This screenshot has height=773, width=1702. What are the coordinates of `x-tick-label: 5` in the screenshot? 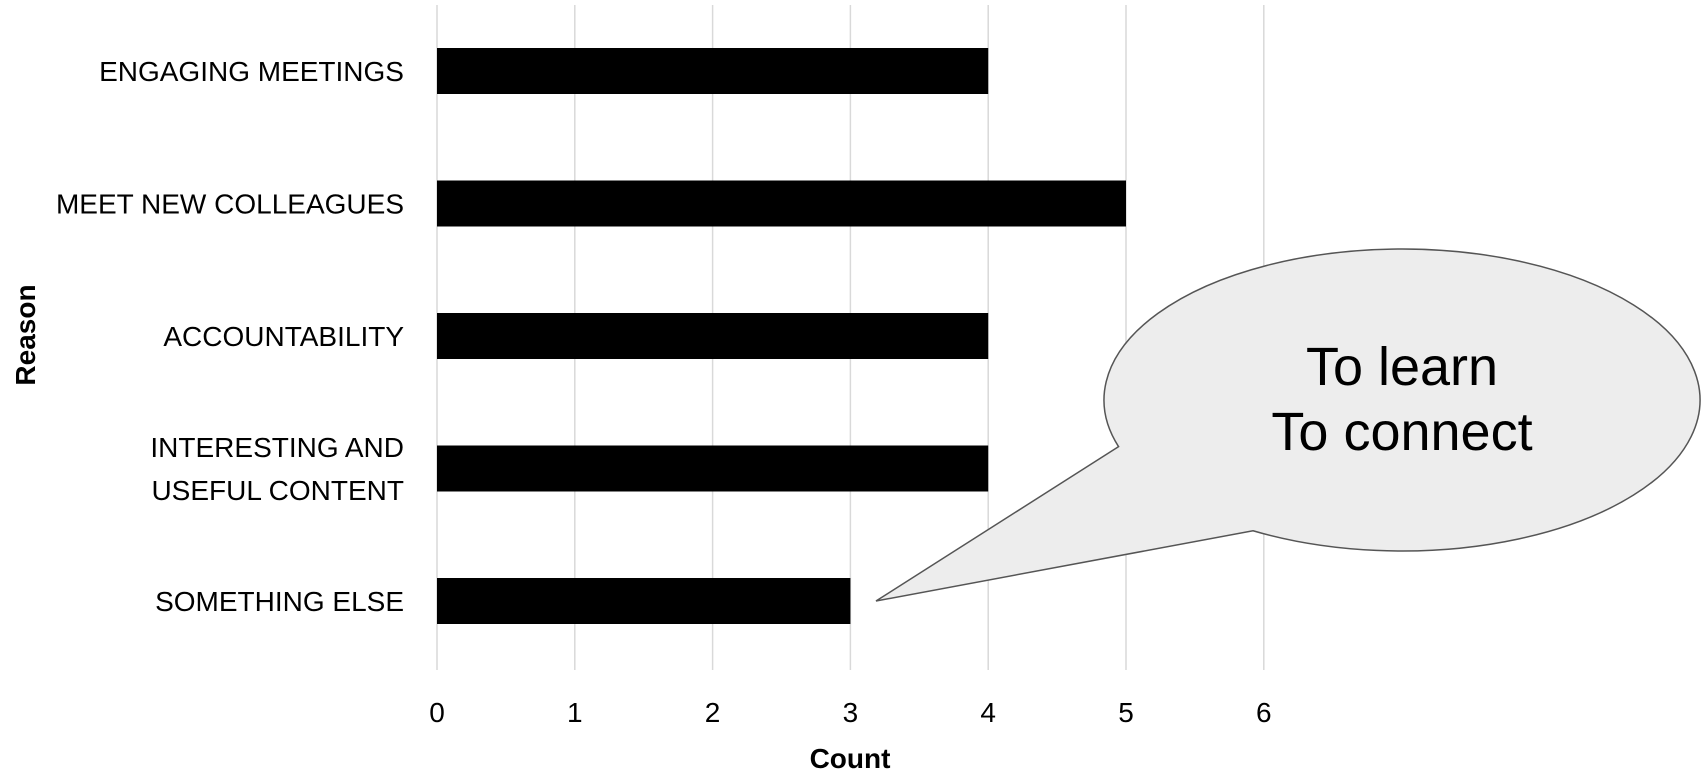 It's located at (1126, 712).